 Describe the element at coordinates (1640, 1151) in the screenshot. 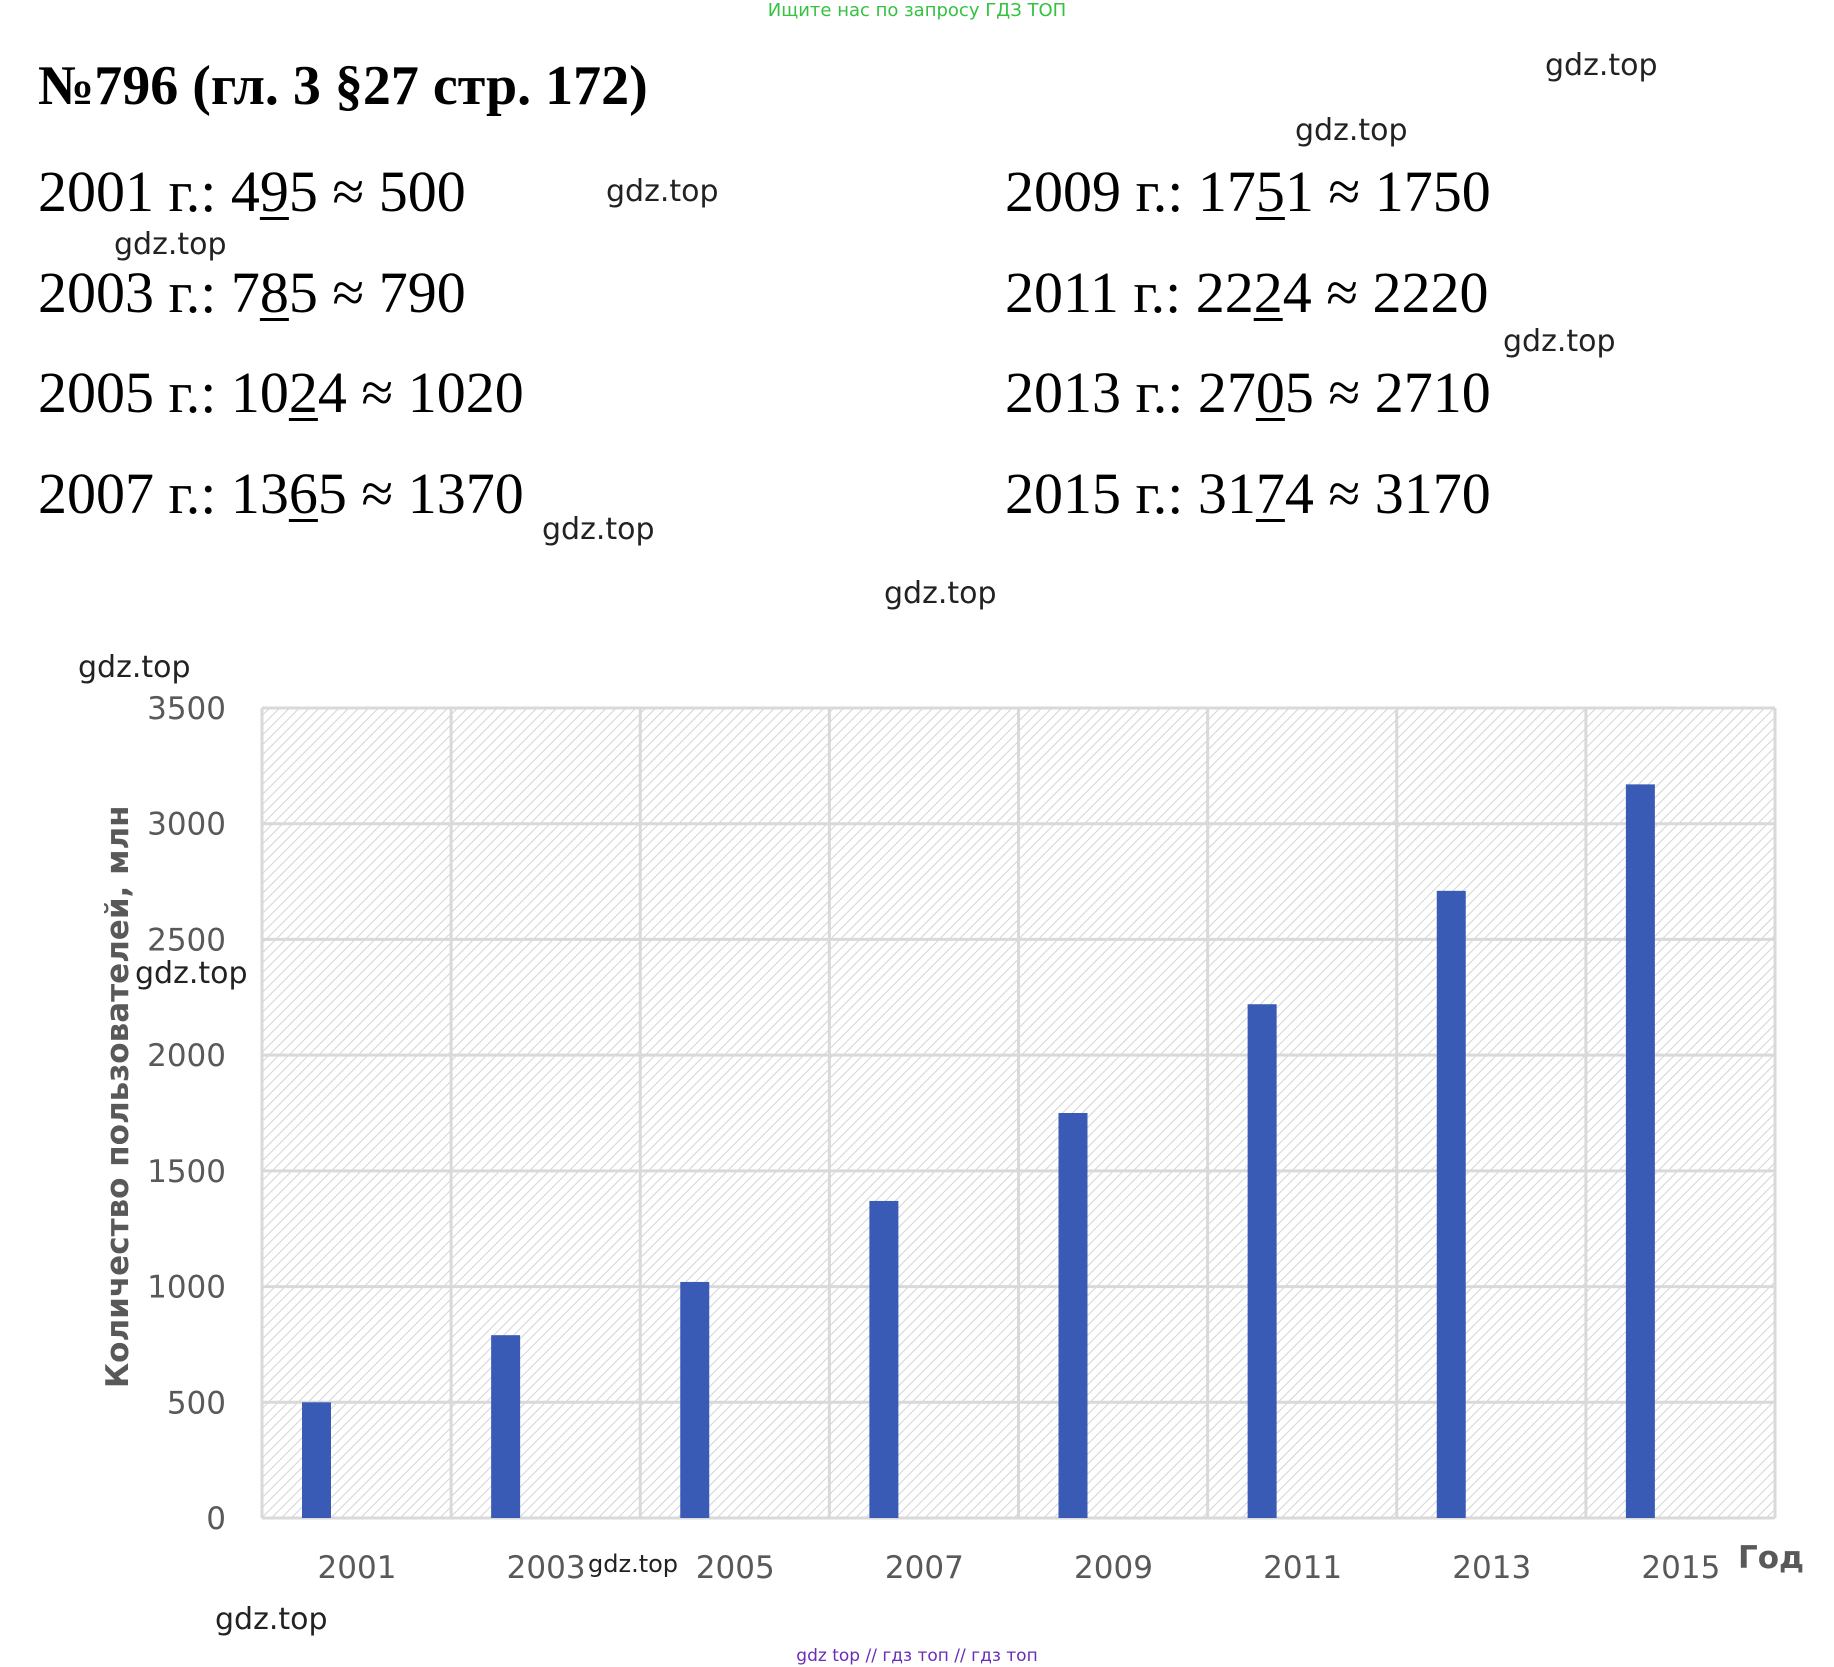

I see `bar-2015` at that location.